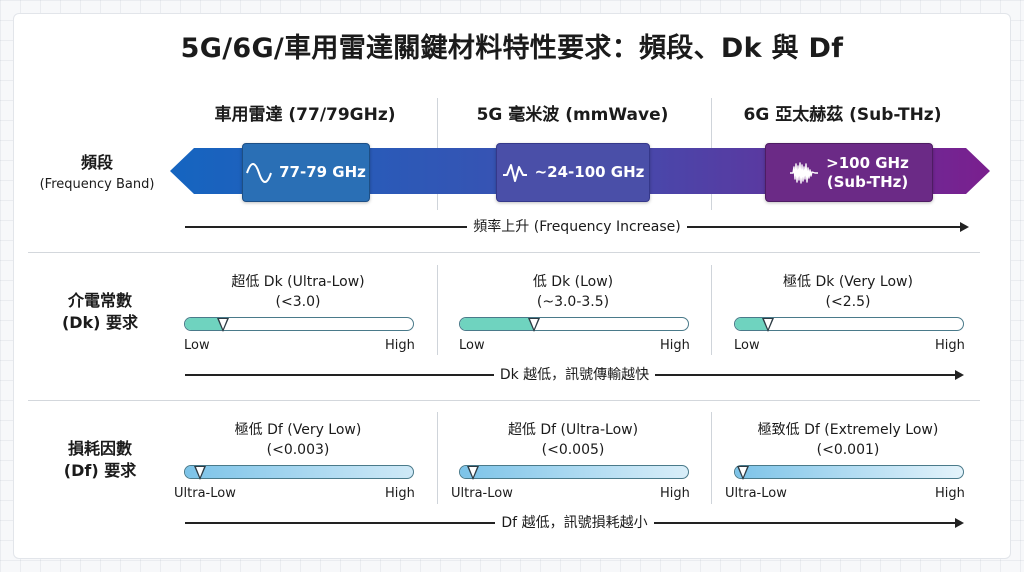 This screenshot has height=572, width=1024. I want to click on df-level-fill-6g, so click(849, 472).